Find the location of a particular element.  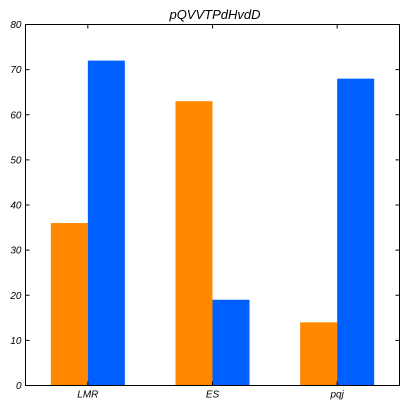

x-tick-label: pqj is located at coordinates (336, 395).